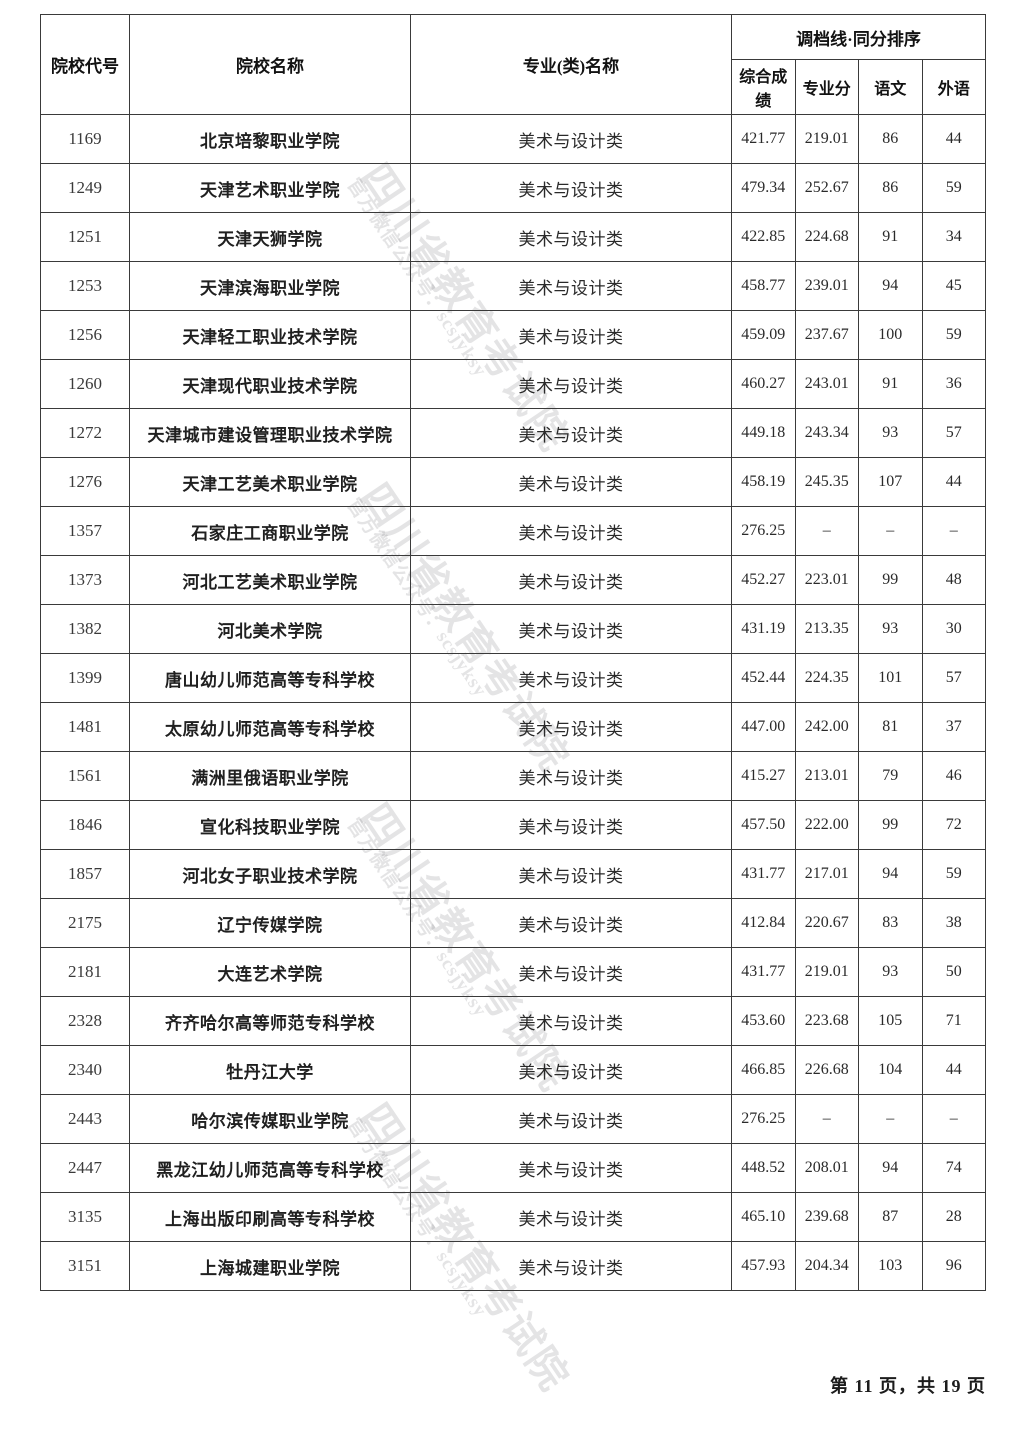 The height and width of the screenshot is (1442, 1024). I want to click on cell-foreign-score: –, so click(953, 531).